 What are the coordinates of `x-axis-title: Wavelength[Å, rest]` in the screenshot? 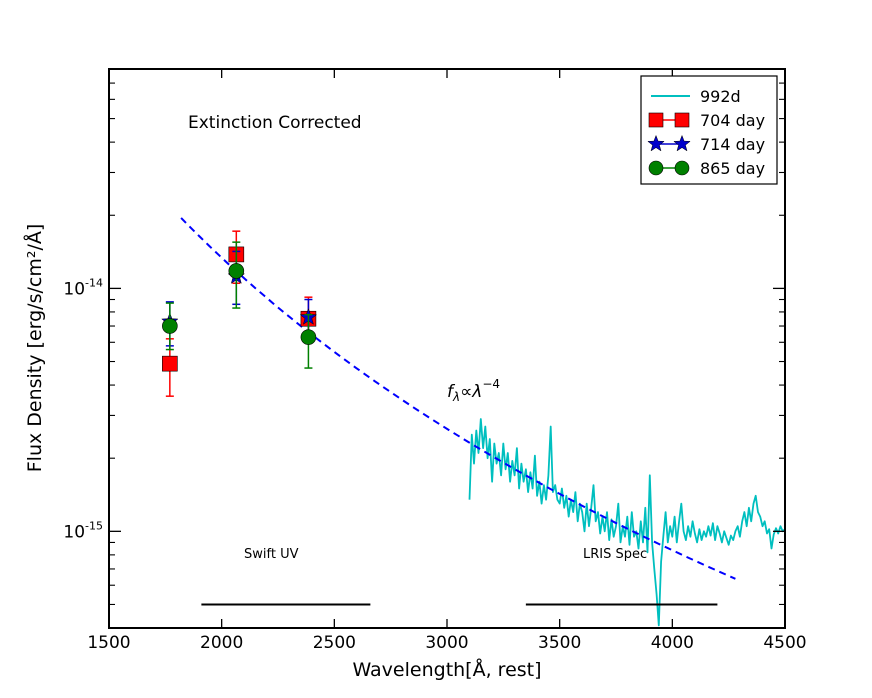 It's located at (446, 669).